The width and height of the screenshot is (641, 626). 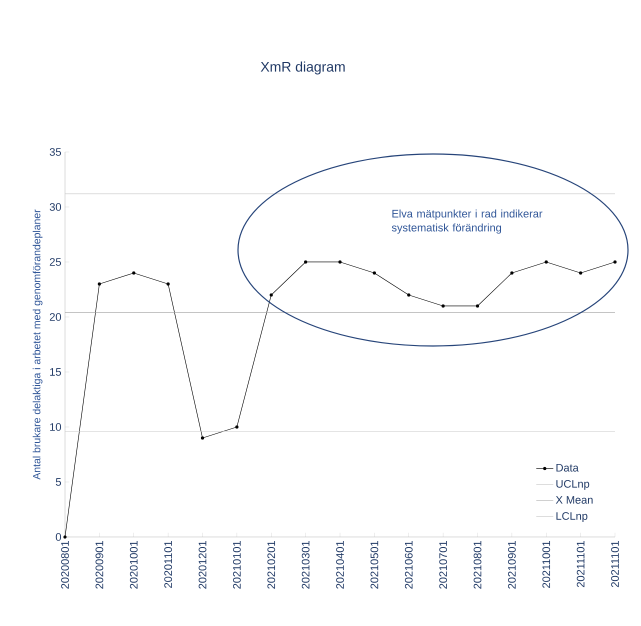 What do you see at coordinates (56, 207) in the screenshot?
I see `y-tick-label: 30` at bounding box center [56, 207].